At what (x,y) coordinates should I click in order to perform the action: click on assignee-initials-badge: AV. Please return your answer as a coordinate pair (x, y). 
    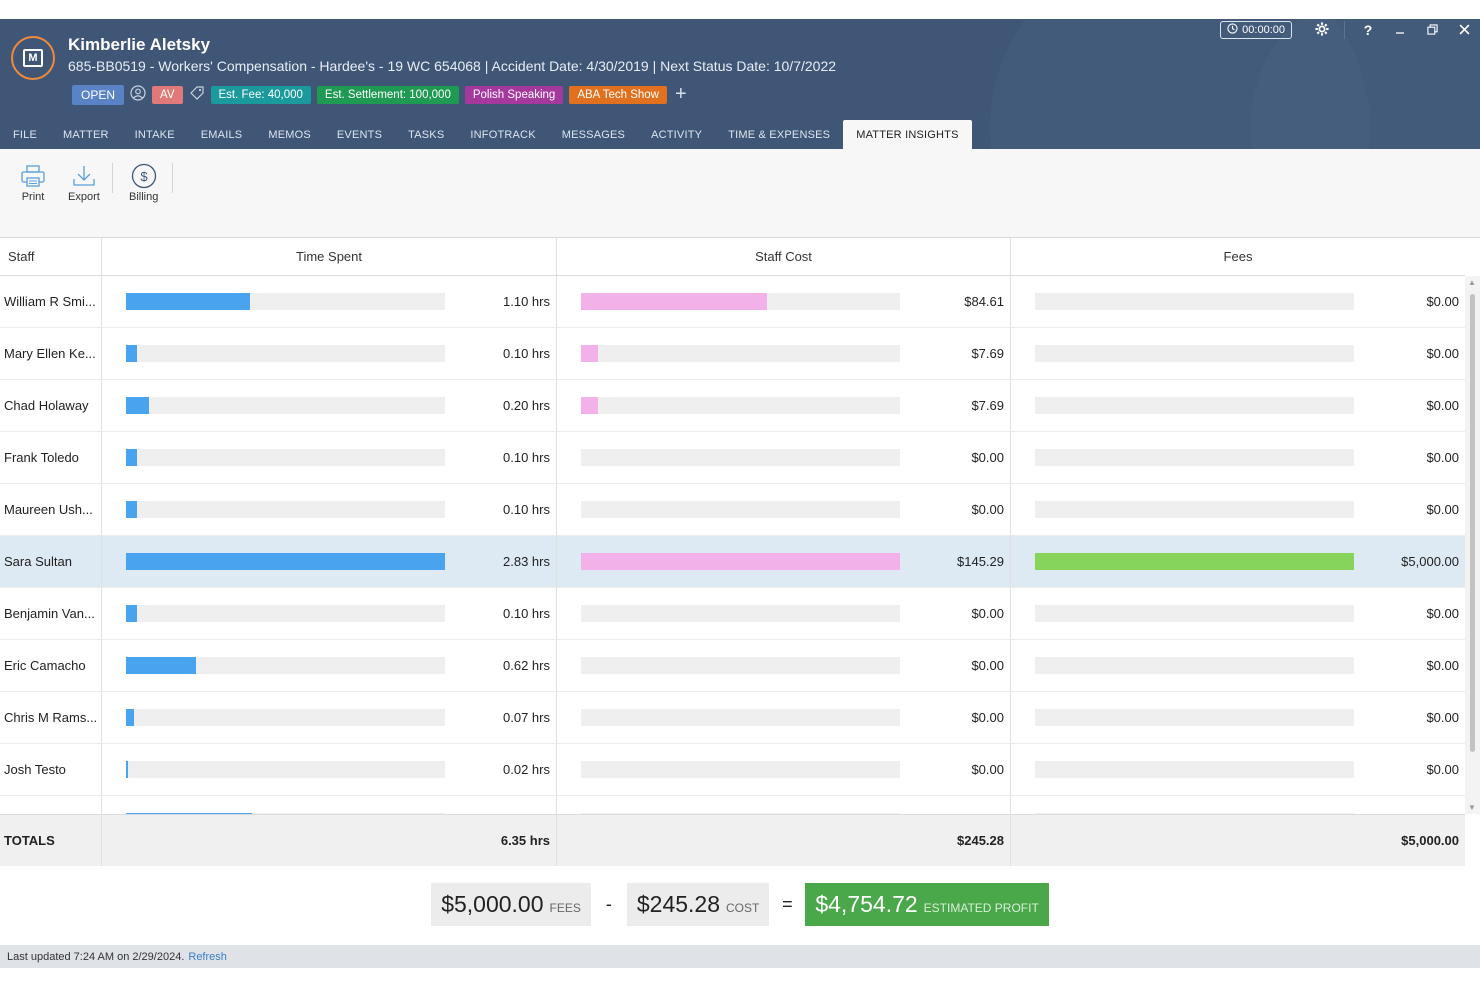
    Looking at the image, I should click on (167, 94).